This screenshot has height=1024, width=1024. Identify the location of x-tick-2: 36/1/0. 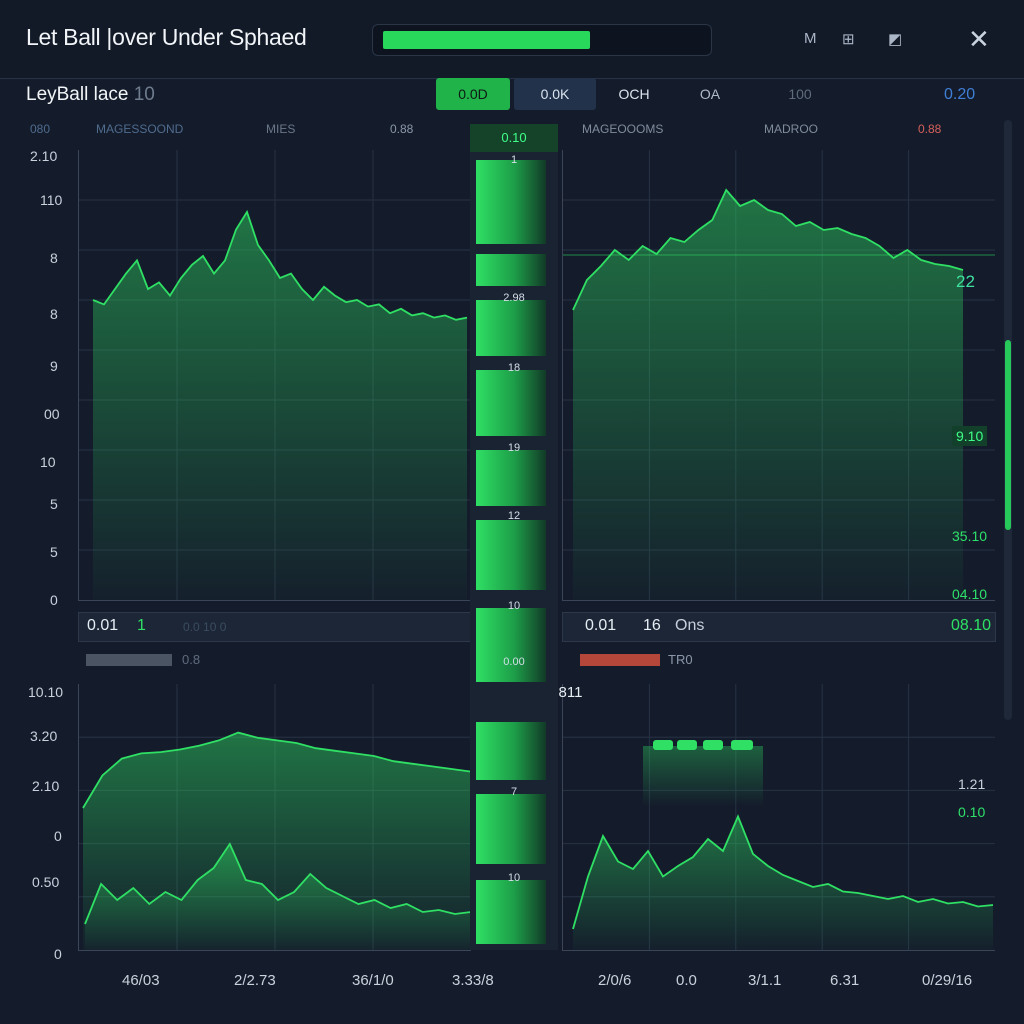
(373, 980).